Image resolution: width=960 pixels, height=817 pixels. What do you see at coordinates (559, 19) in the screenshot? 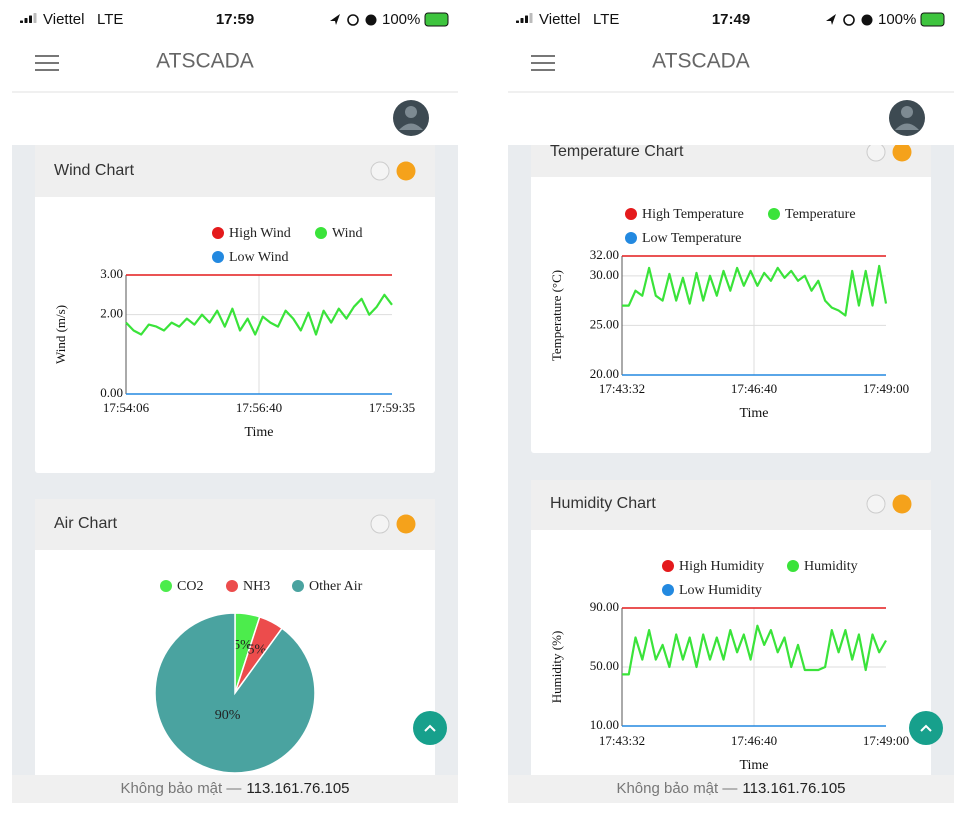
I see `carrier: Viettel` at bounding box center [559, 19].